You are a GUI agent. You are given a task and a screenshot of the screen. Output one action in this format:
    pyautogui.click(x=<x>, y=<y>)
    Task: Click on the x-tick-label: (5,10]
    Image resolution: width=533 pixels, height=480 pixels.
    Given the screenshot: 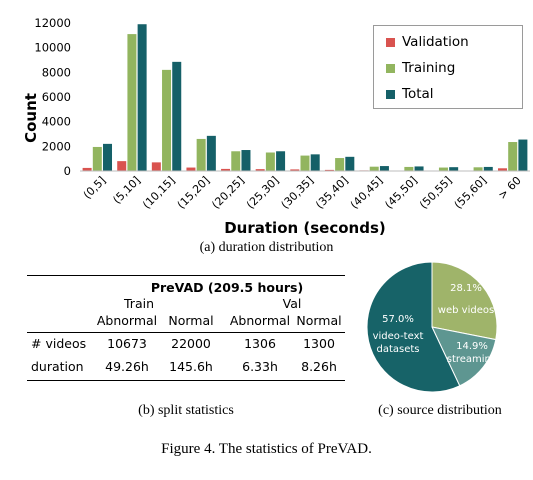 What is the action you would take?
    pyautogui.click(x=126, y=190)
    